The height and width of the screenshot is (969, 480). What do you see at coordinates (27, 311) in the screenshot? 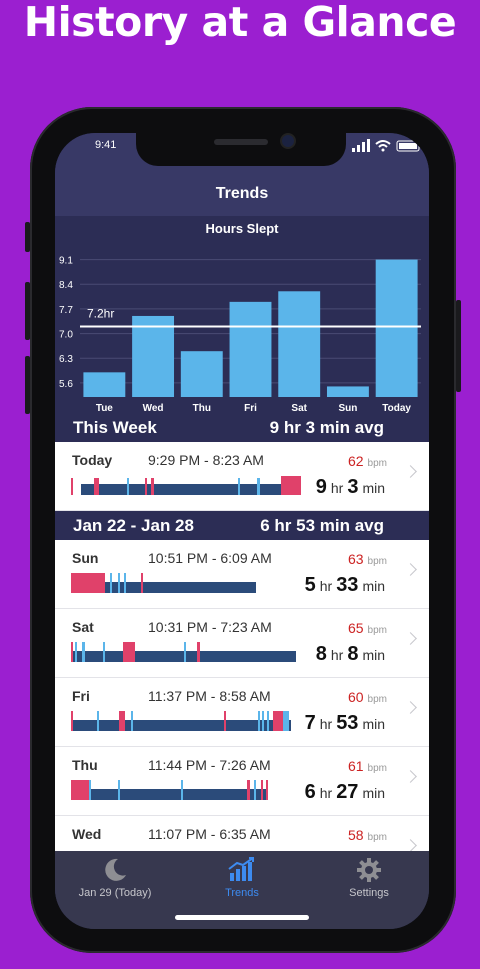
I see `volume-up-button` at bounding box center [27, 311].